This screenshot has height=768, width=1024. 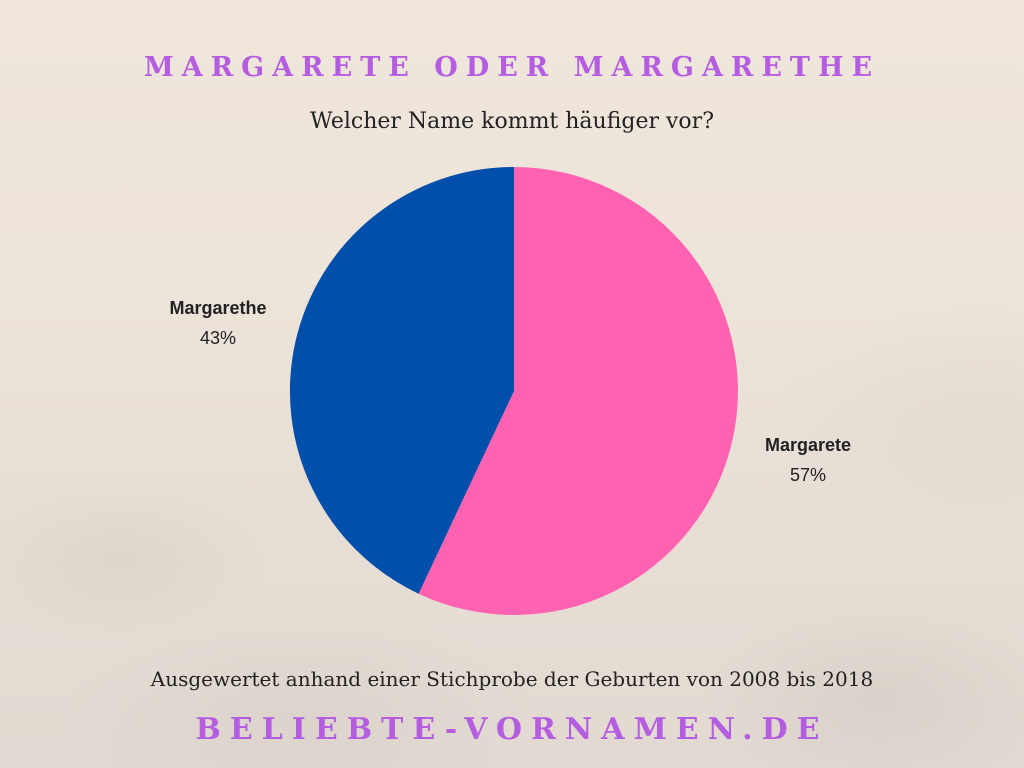 I want to click on slice-label-name: Margarethe, so click(x=218, y=308).